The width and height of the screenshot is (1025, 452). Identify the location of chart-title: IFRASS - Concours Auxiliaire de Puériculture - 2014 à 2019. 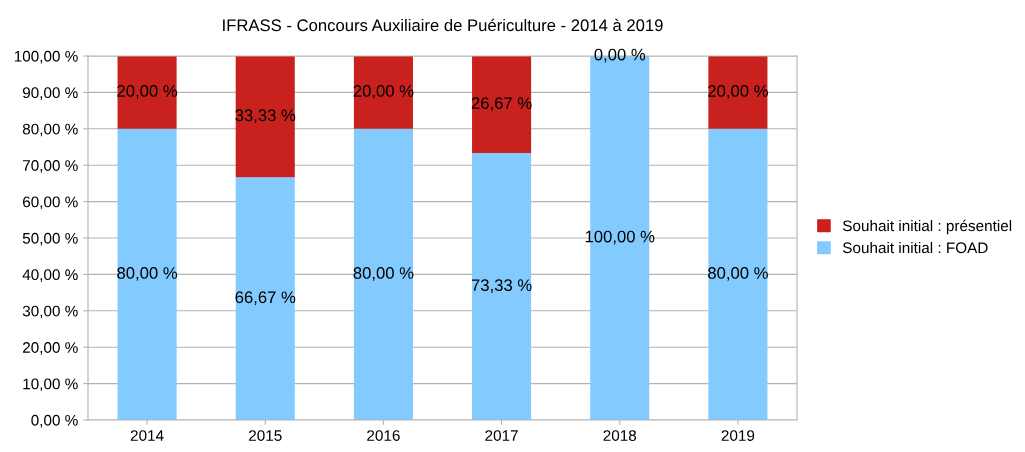
(443, 25).